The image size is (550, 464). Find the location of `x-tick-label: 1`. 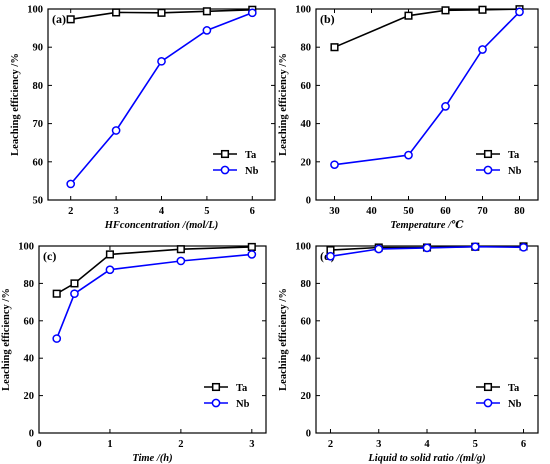

x-tick-label: 1 is located at coordinates (109, 444).